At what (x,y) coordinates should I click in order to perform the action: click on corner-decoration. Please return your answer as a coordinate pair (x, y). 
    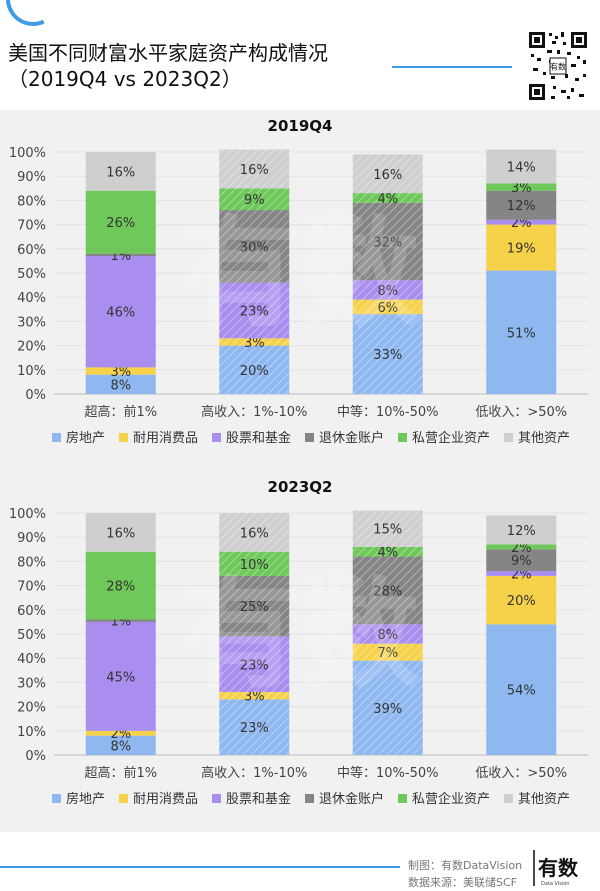
    Looking at the image, I should click on (34, 17).